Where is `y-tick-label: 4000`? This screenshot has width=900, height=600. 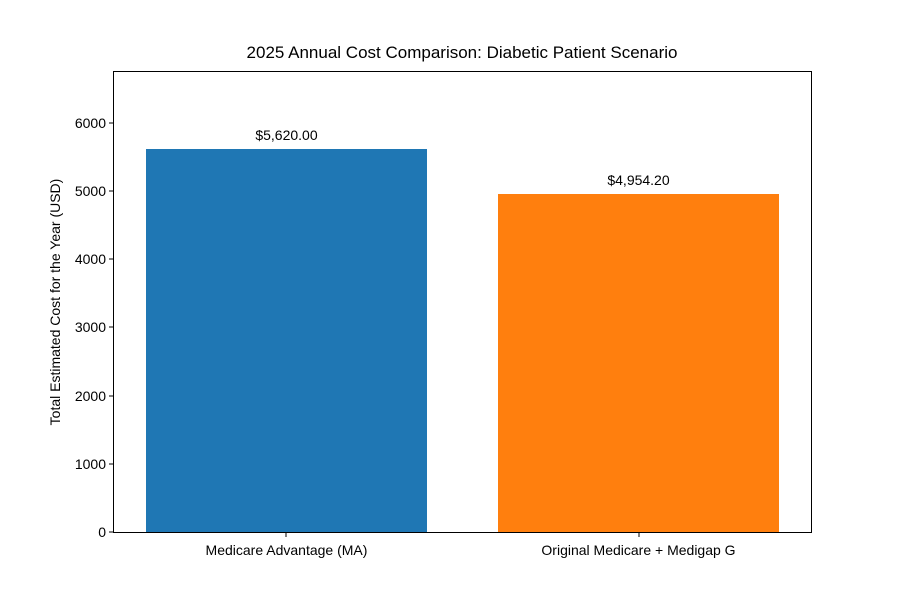 y-tick-label: 4000 is located at coordinates (90, 259).